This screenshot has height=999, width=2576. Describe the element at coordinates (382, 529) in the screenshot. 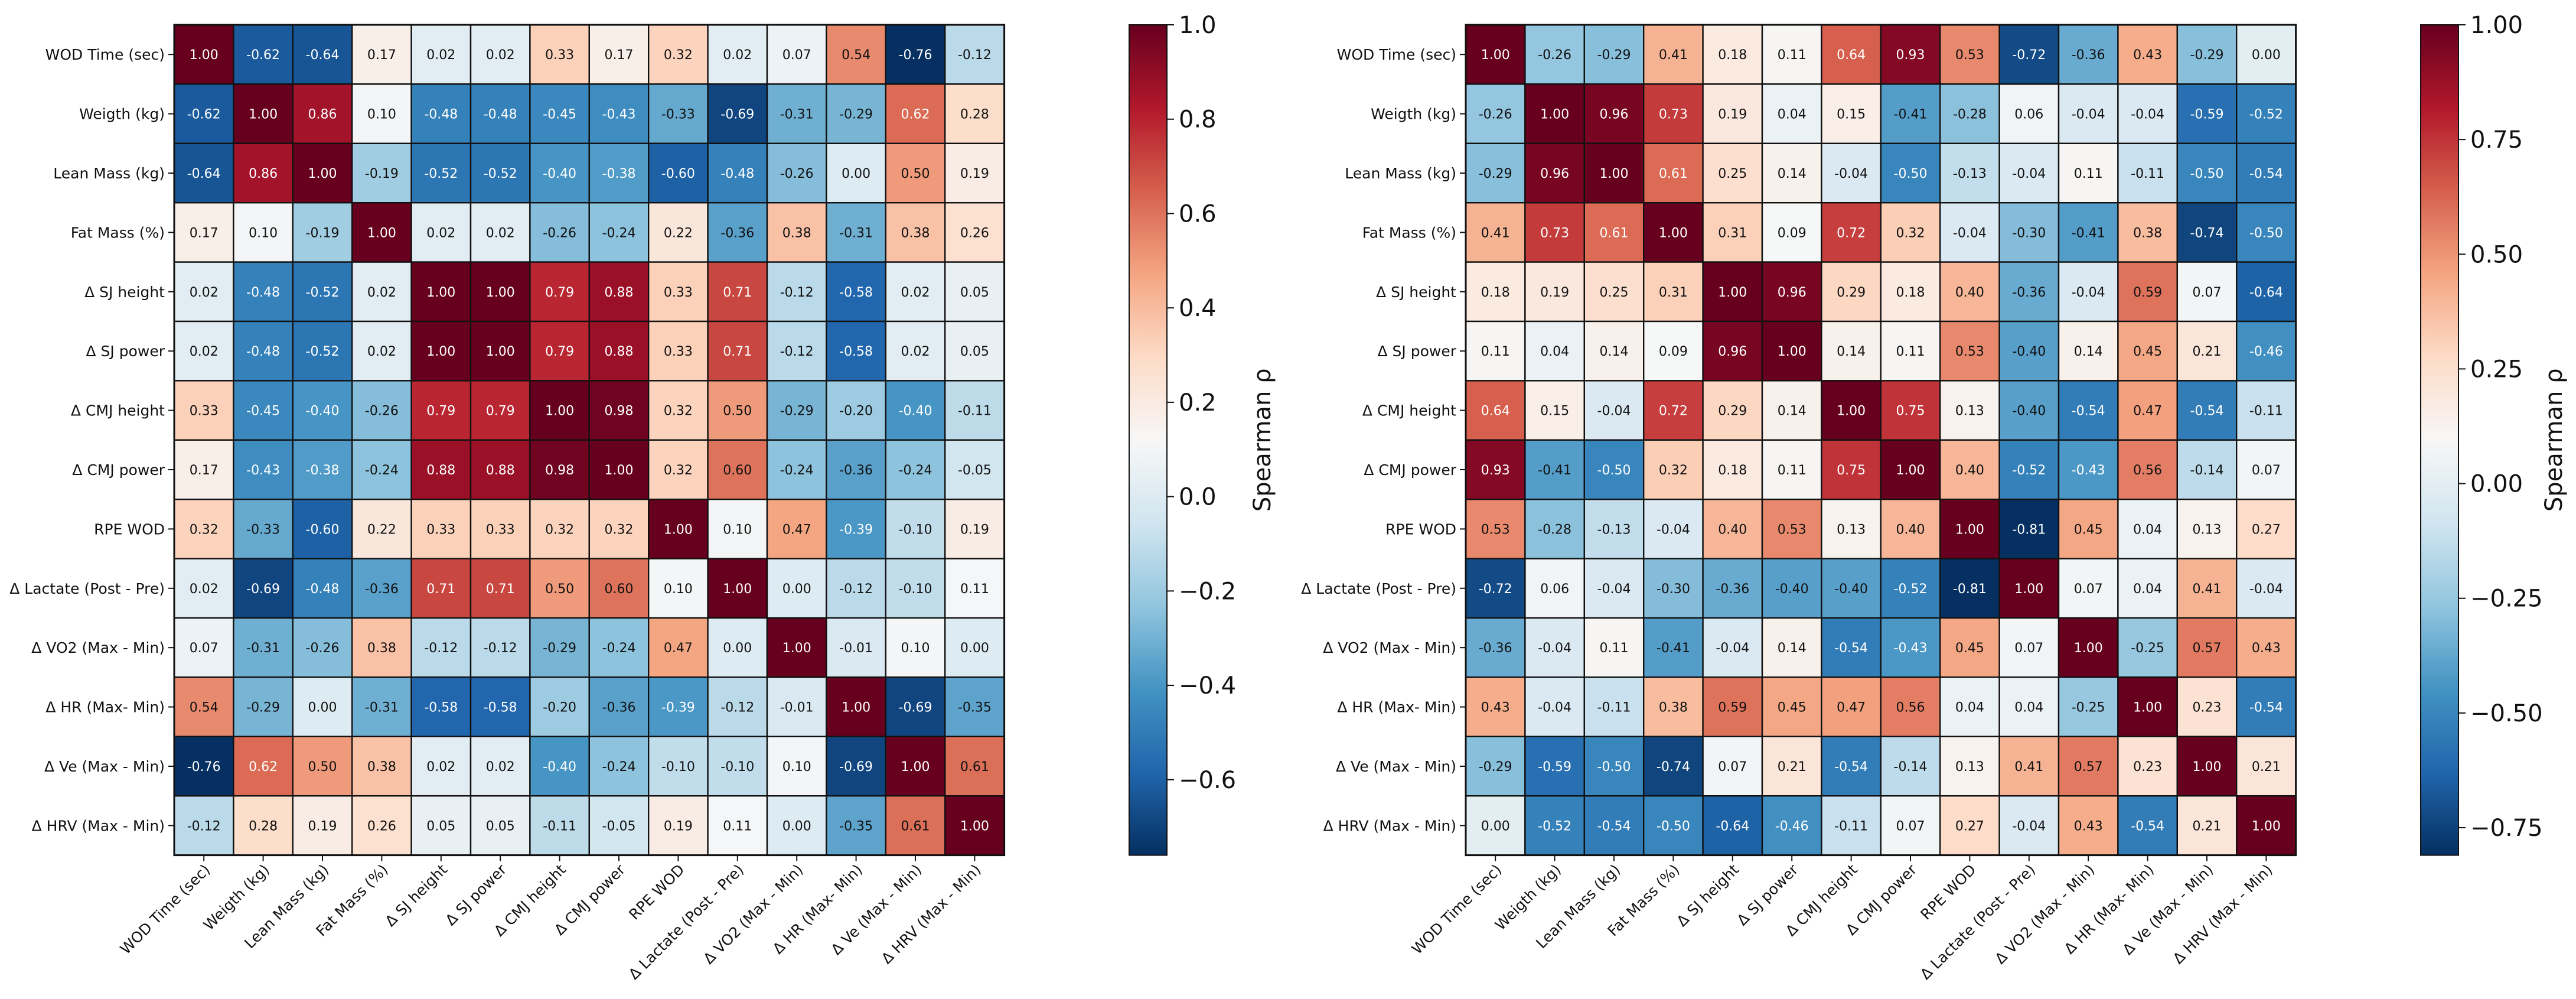

I see `cell-value-label: 0.22` at that location.